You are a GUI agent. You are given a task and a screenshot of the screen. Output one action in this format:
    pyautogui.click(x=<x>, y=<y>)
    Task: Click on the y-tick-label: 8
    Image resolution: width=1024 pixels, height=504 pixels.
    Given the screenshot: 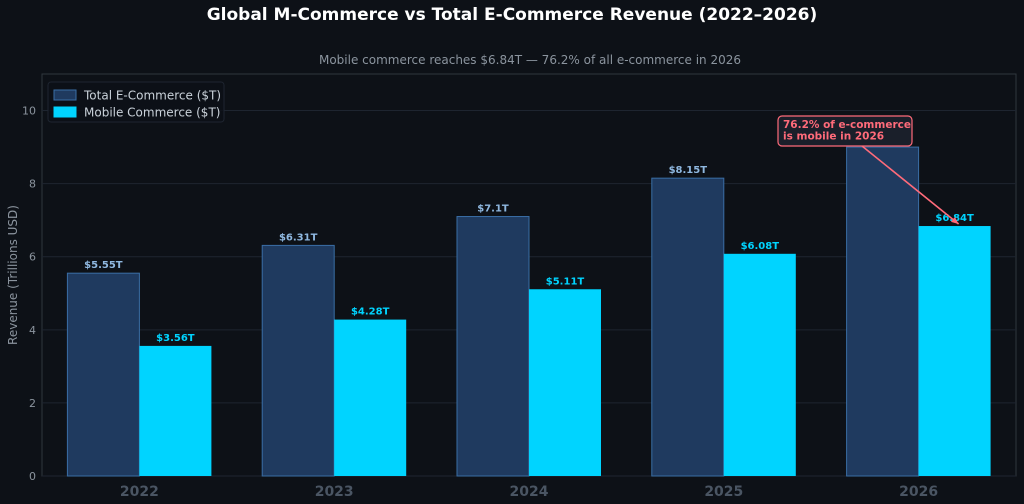 What is the action you would take?
    pyautogui.click(x=32, y=184)
    